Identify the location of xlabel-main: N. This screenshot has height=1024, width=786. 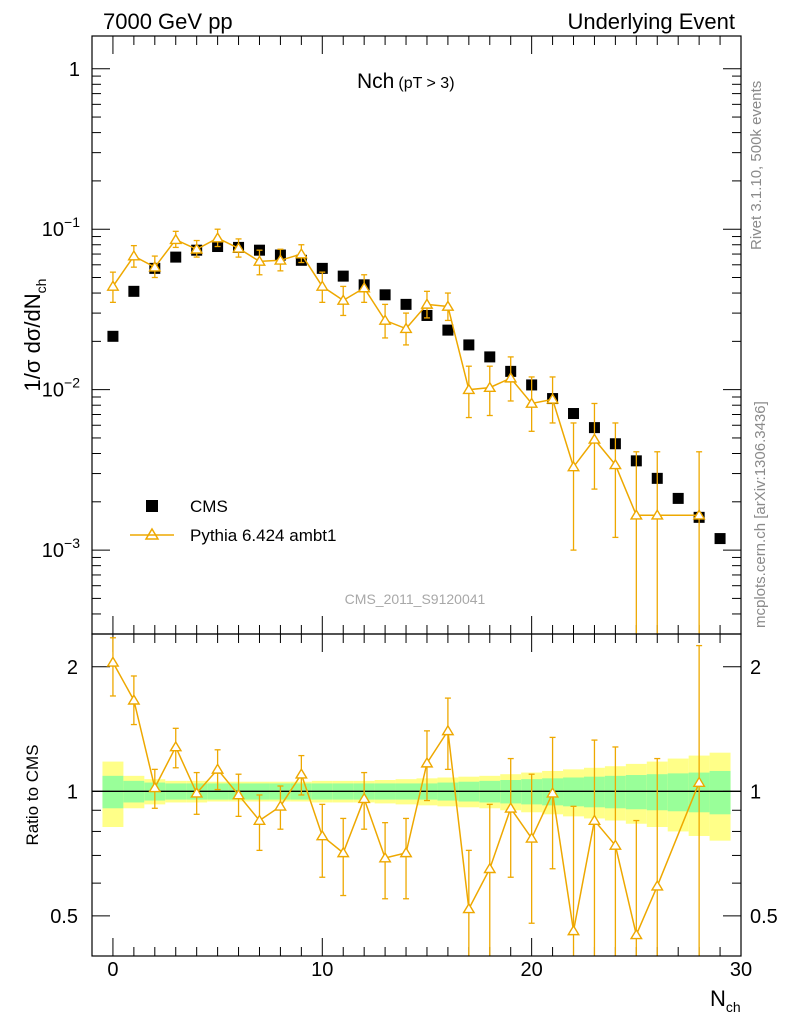
(718, 998).